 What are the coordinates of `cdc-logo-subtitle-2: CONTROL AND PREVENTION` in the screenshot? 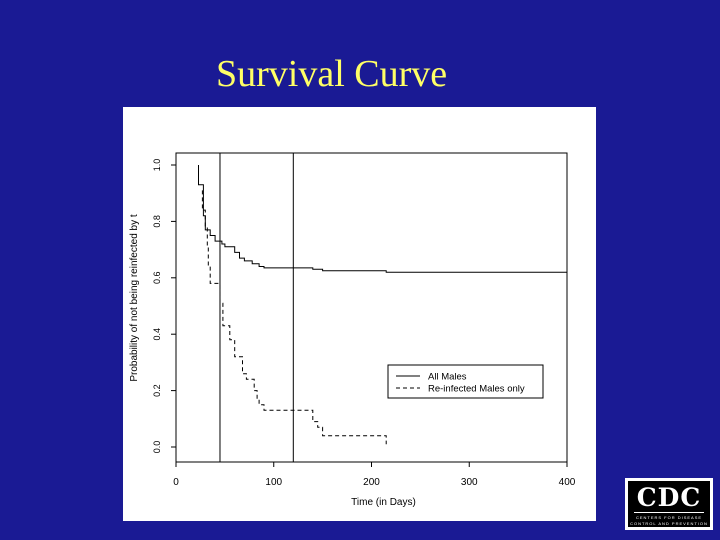 It's located at (669, 523).